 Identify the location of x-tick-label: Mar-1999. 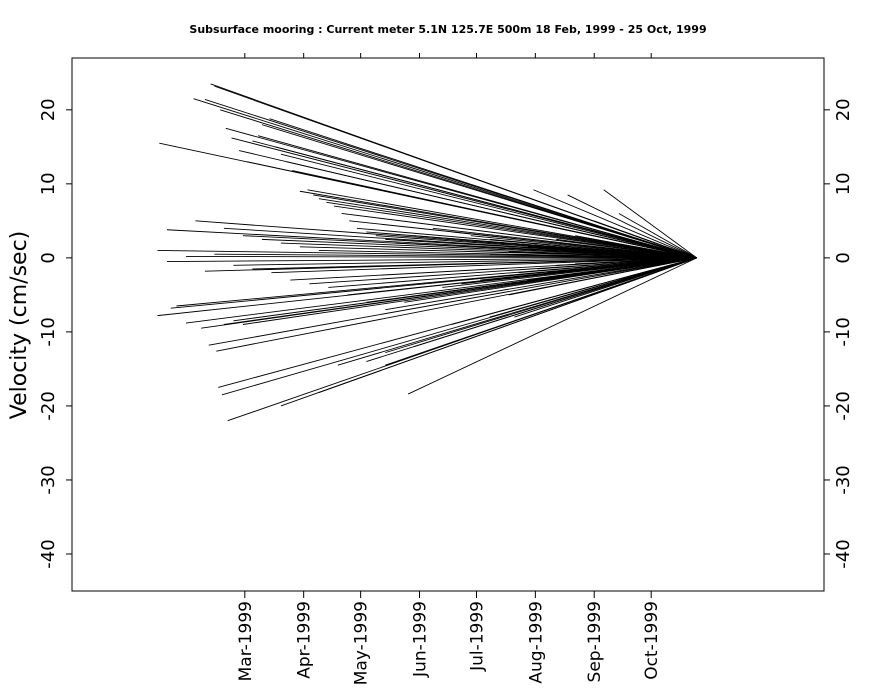
(246, 641).